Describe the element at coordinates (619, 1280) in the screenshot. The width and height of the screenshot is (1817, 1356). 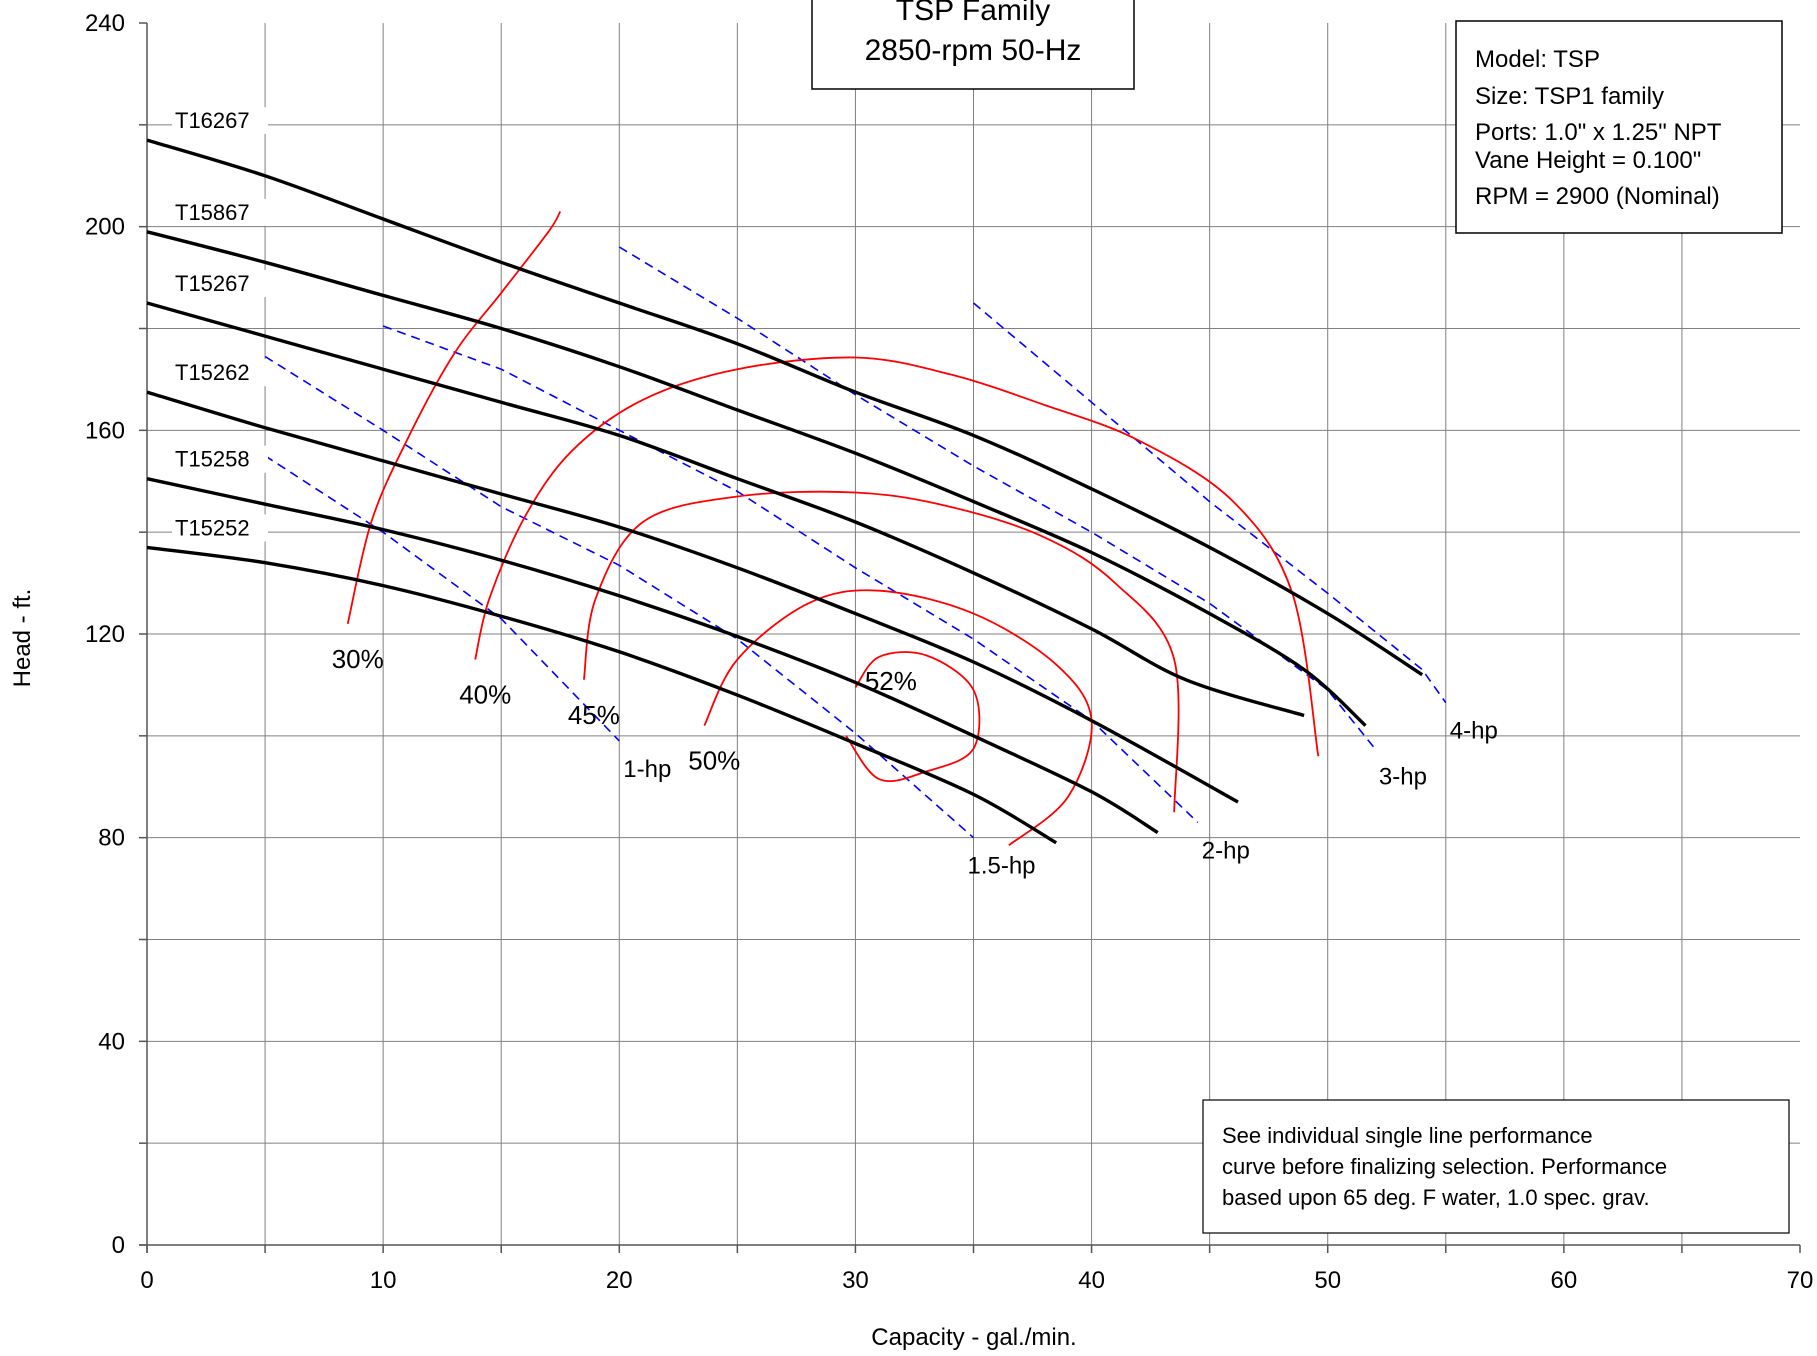
I see `x-tick-label: 20` at that location.